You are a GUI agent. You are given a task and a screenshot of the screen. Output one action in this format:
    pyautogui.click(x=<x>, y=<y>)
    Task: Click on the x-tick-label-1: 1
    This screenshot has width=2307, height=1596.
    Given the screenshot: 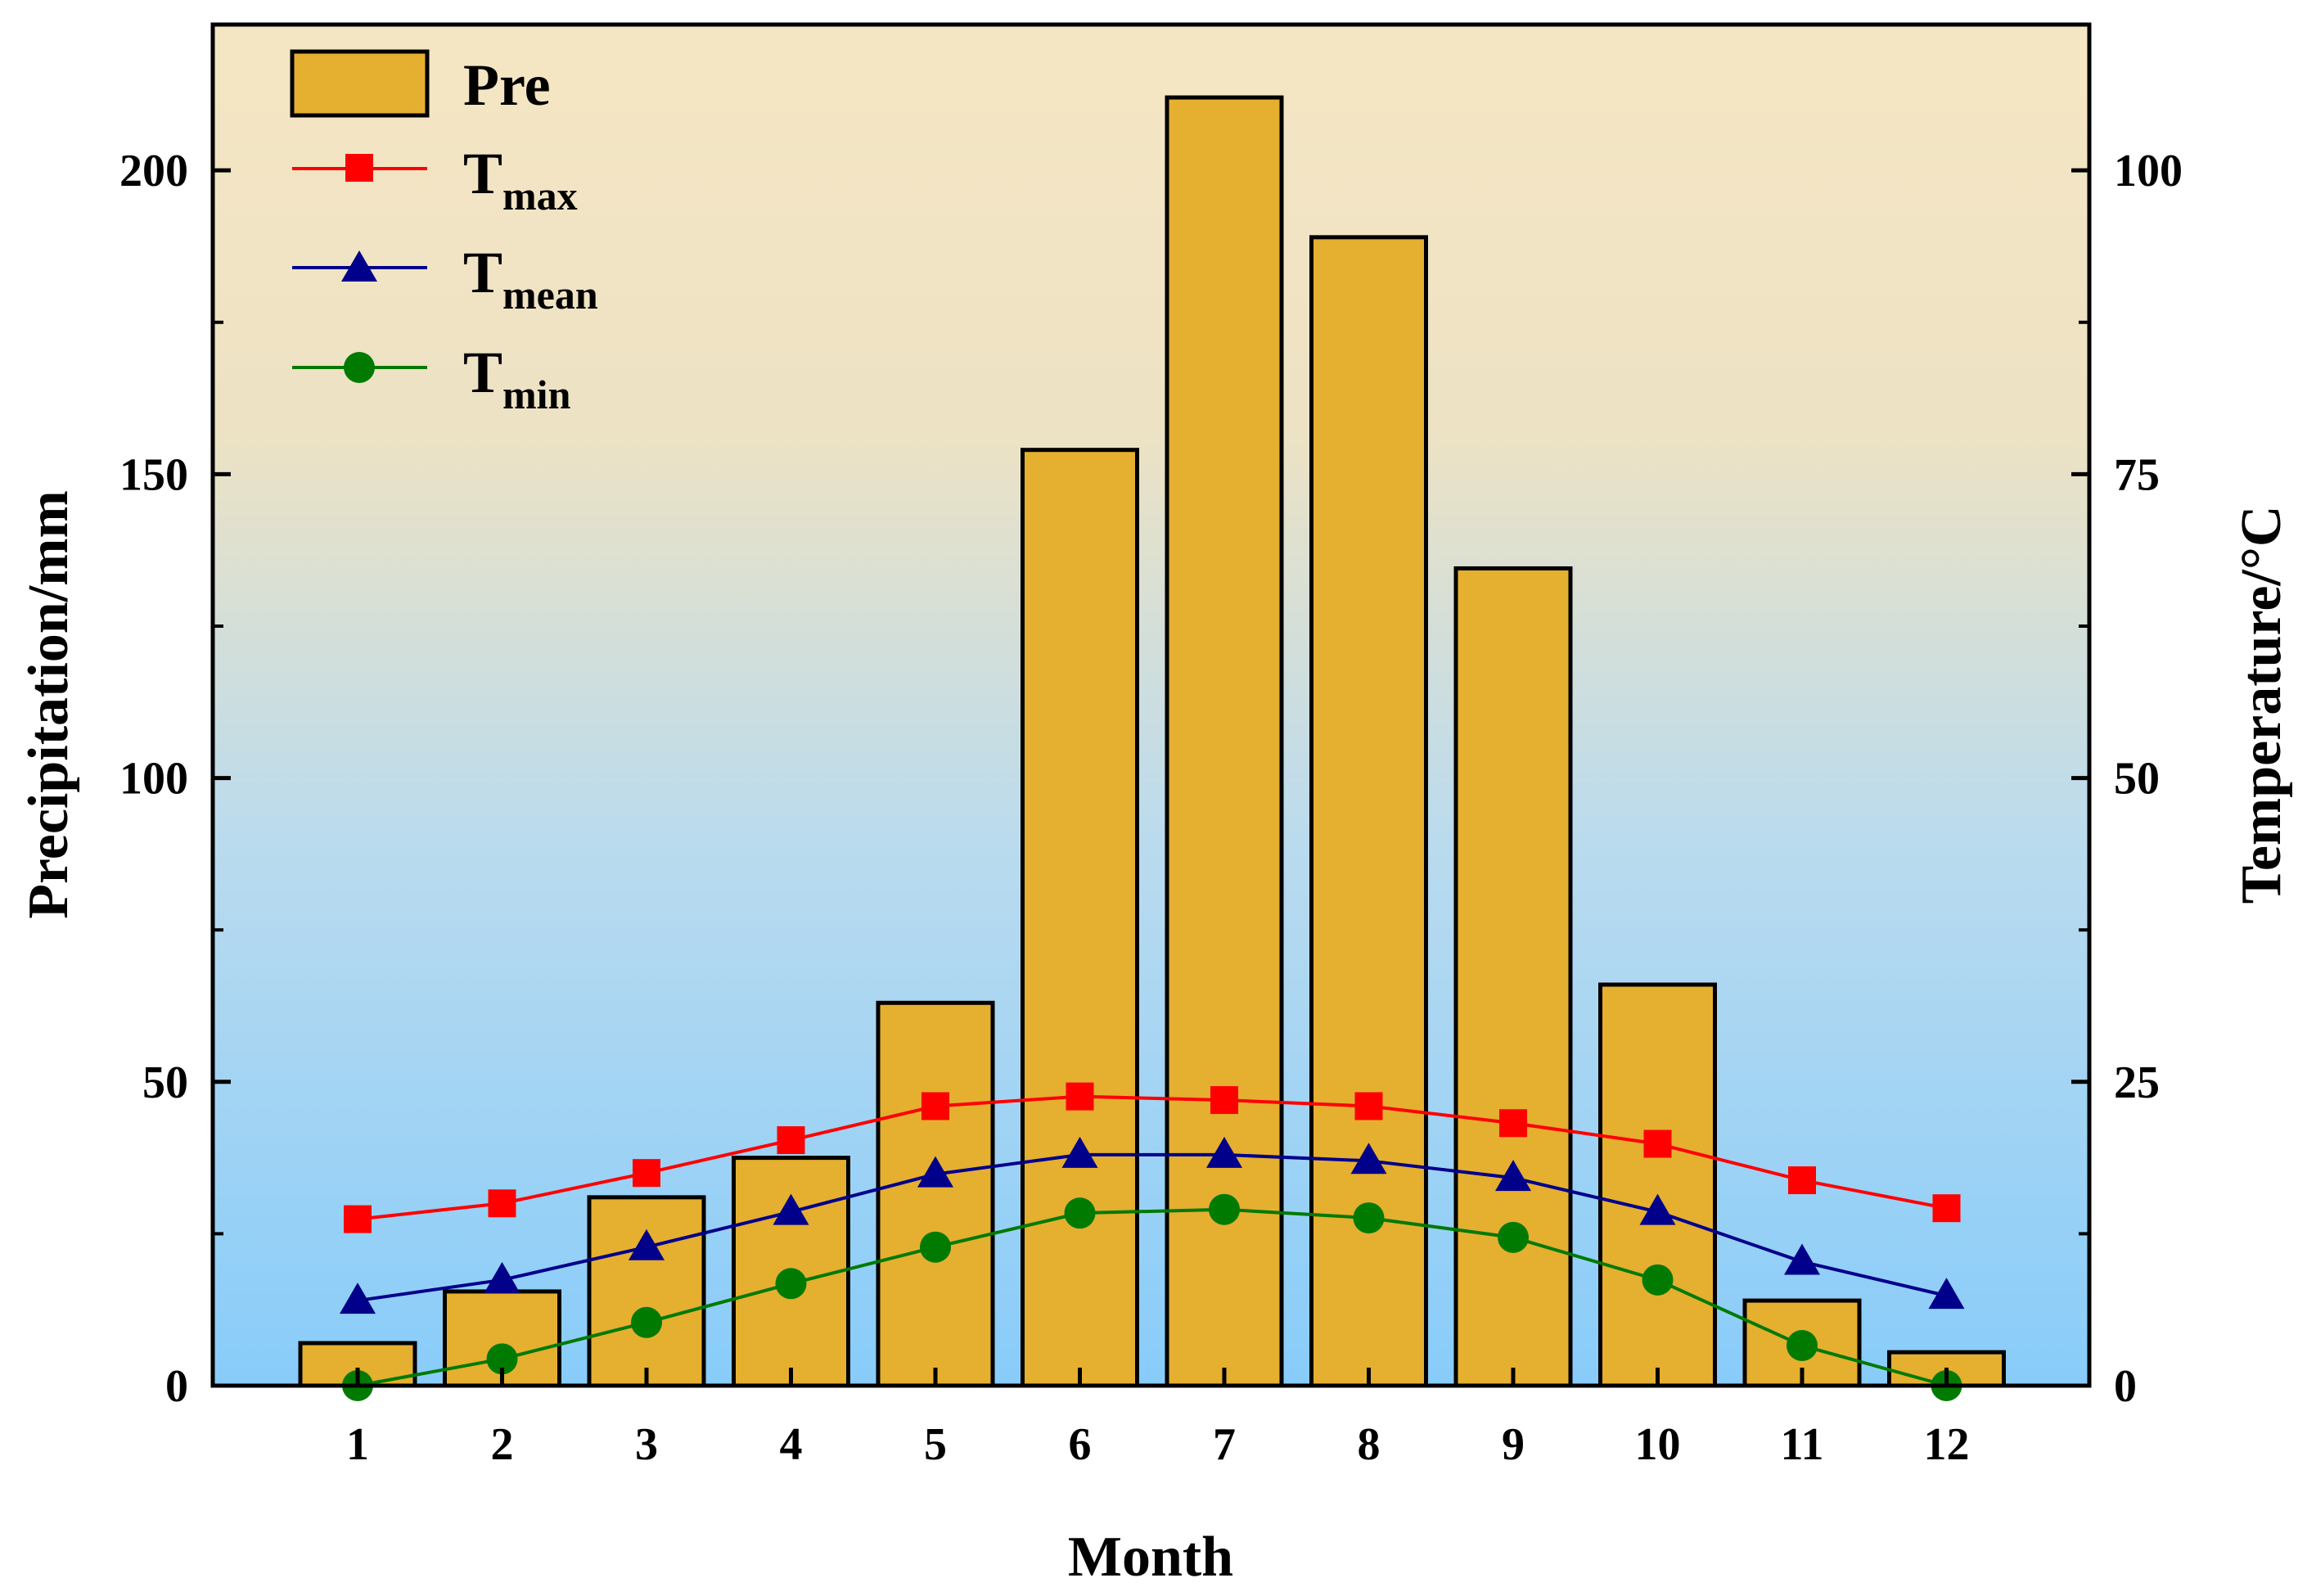 What is the action you would take?
    pyautogui.click(x=357, y=1444)
    